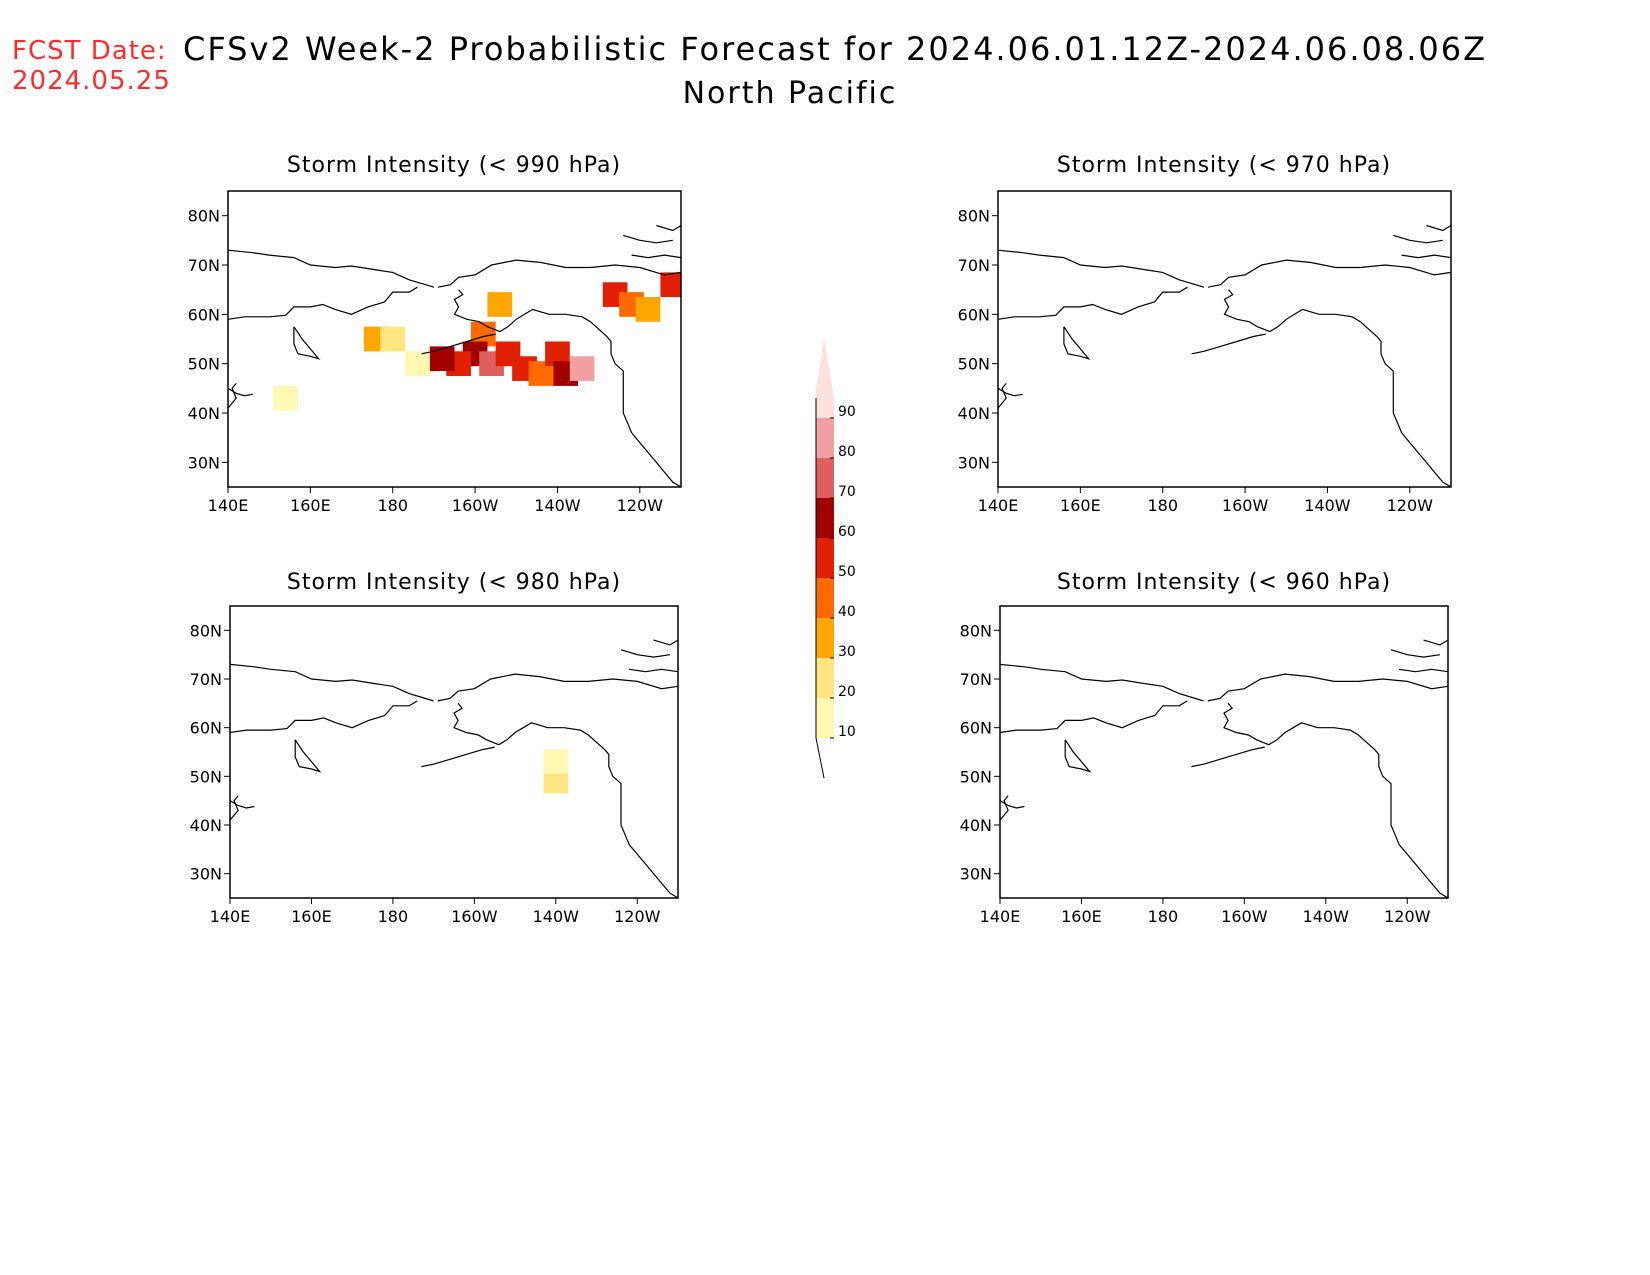 The height and width of the screenshot is (1275, 1650). I want to click on colorbar: 10 20 30 40 50 60 70 80 90, so click(835, 558).